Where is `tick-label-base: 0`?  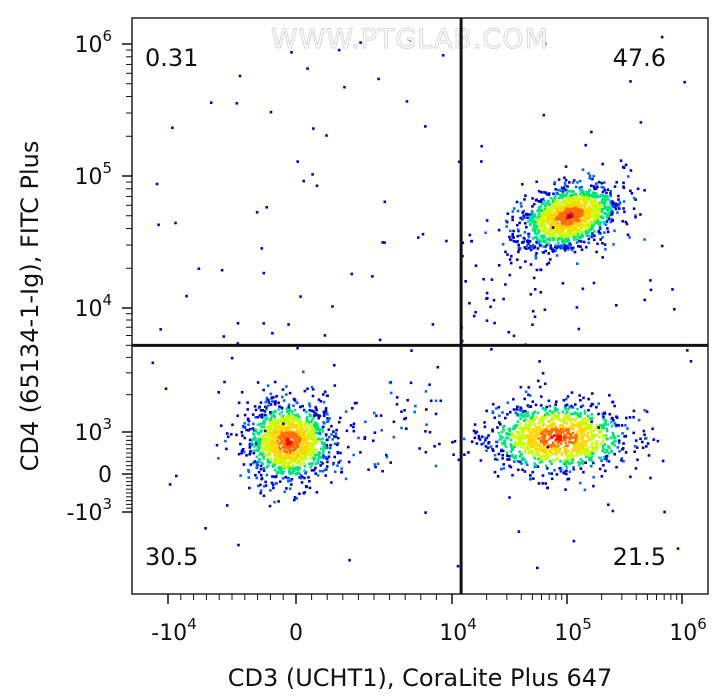
tick-label-base: 0 is located at coordinates (296, 633).